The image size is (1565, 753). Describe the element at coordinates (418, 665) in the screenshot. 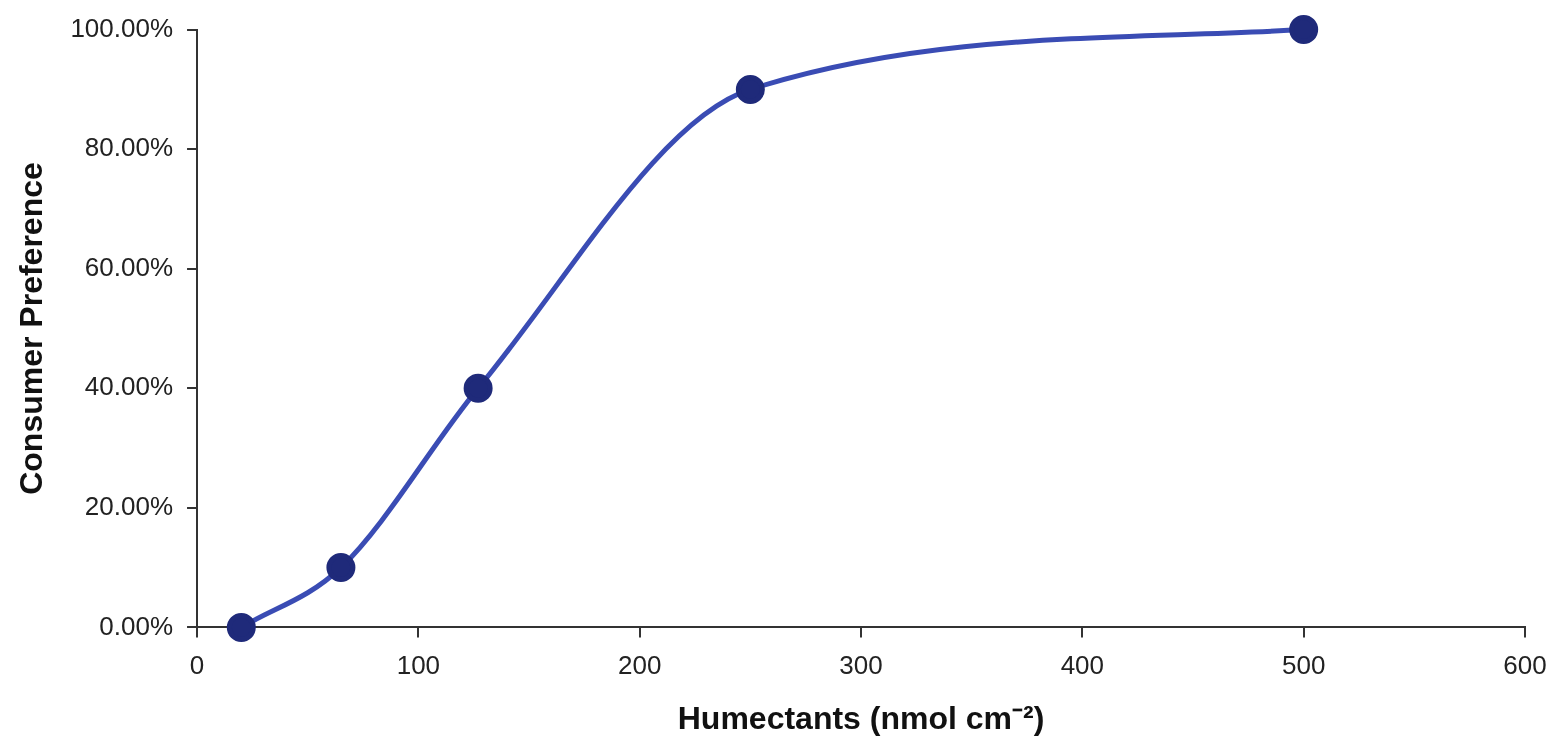

I see `x-tick-label: 100` at that location.